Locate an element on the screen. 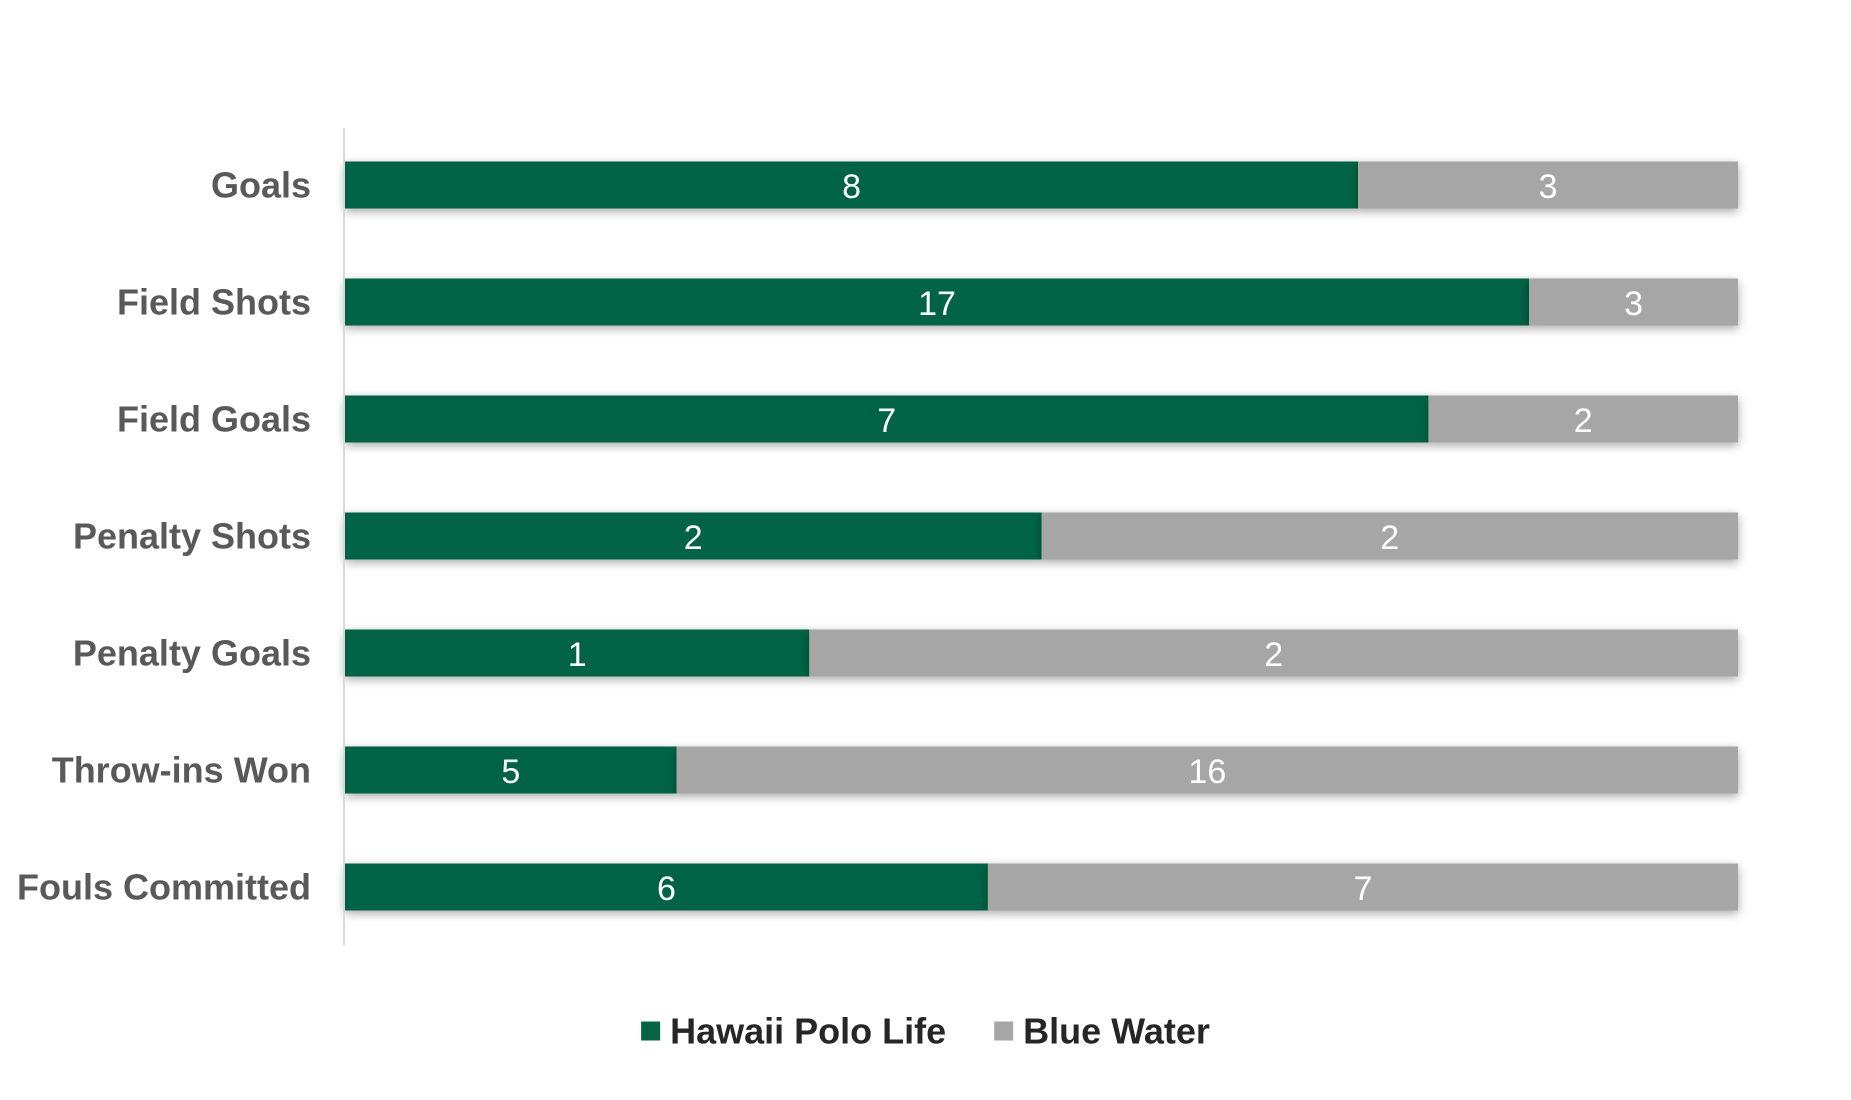 This screenshot has height=1100, width=1851. bar-hawaii-polo-life-fouls-committed is located at coordinates (666, 887).